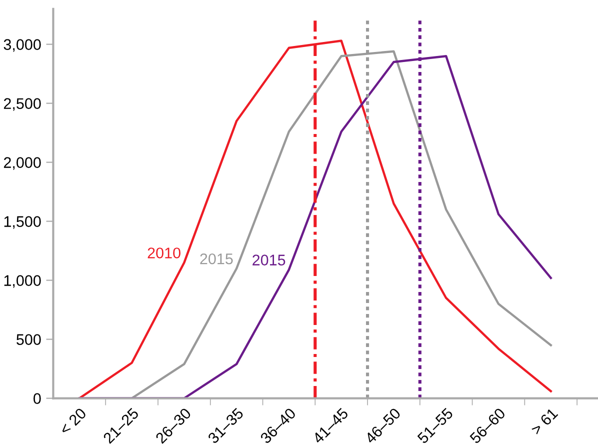 The height and width of the screenshot is (445, 598). What do you see at coordinates (28, 339) in the screenshot?
I see `y-tick-label: 500` at bounding box center [28, 339].